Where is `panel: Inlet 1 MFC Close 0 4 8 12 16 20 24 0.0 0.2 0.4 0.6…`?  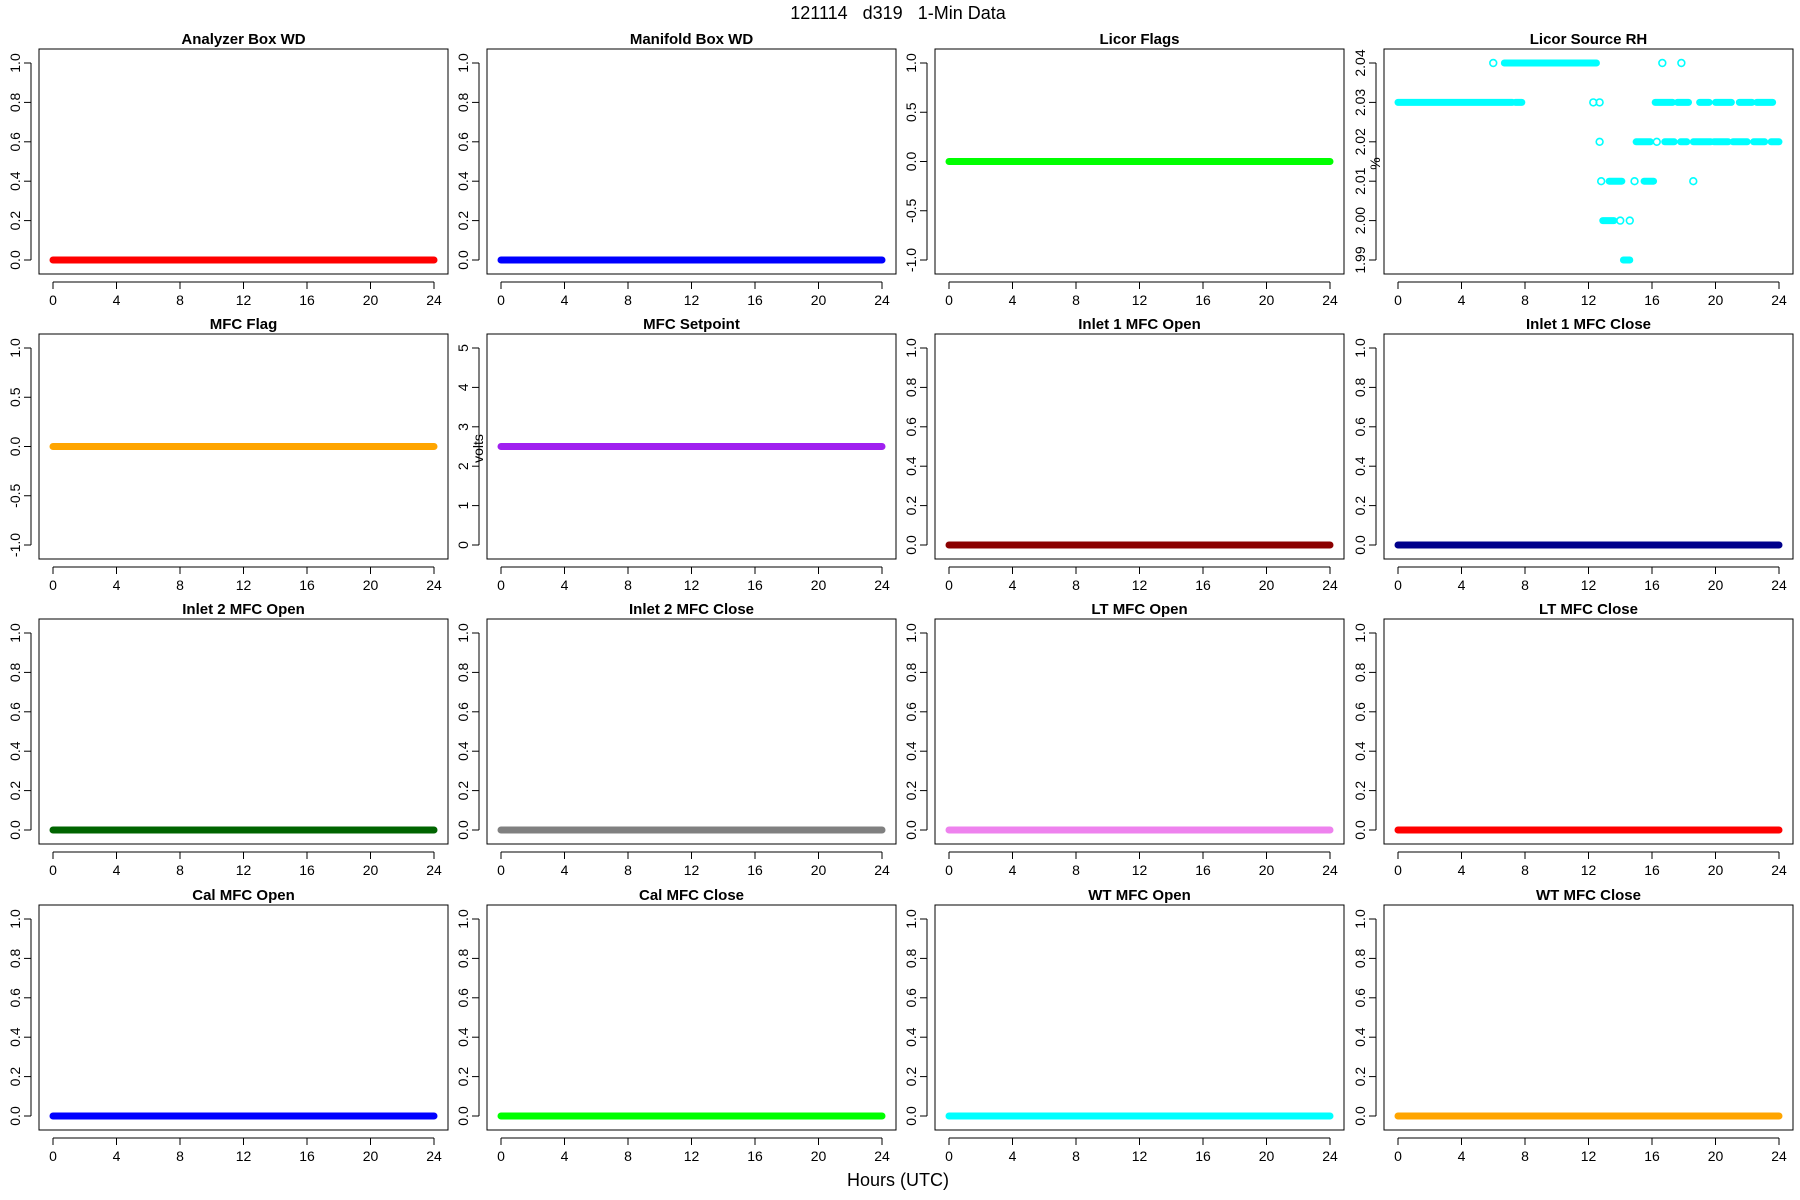
panel: Inlet 1 MFC Close 0 4 8 12 16 20 24 0.0 0.2 0.4 0.6… is located at coordinates (1573, 454).